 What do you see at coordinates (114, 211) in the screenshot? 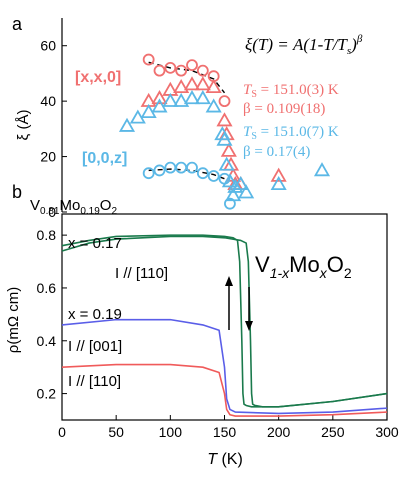
I see `sample-label-o-sub: 2` at bounding box center [114, 211].